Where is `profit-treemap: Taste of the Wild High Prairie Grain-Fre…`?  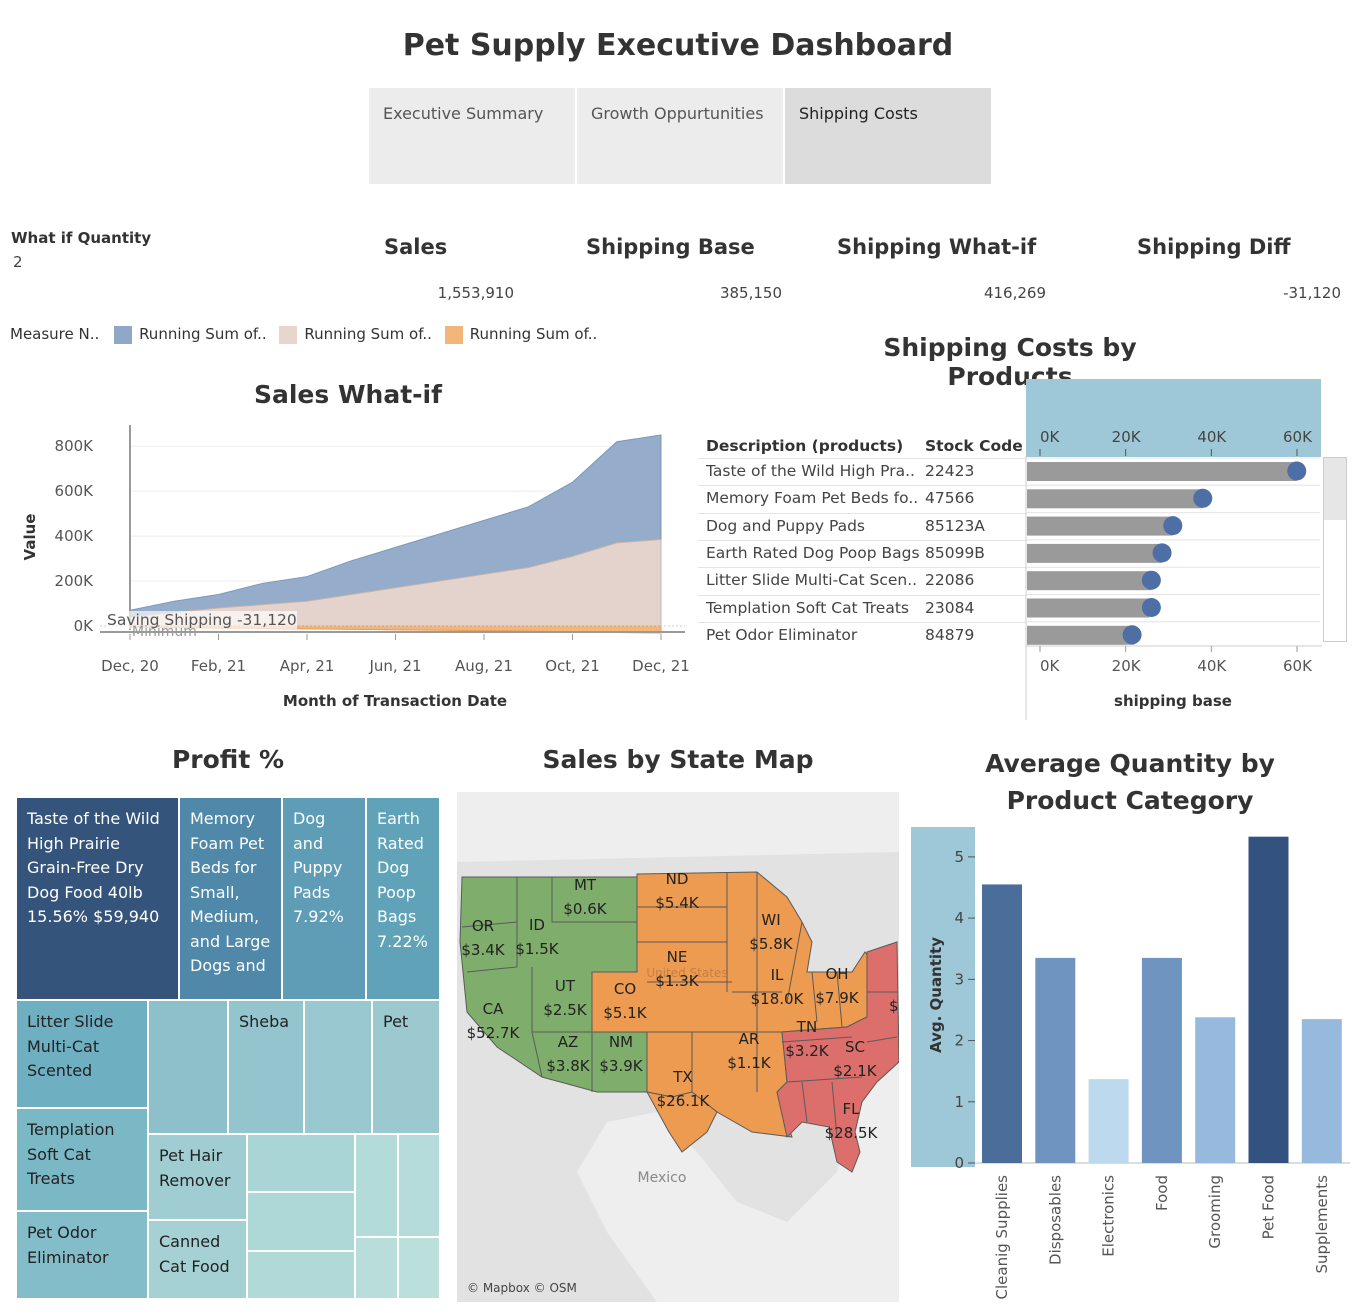
profit-treemap: Taste of the Wild High Prairie Grain-Fre… is located at coordinates (228, 1048).